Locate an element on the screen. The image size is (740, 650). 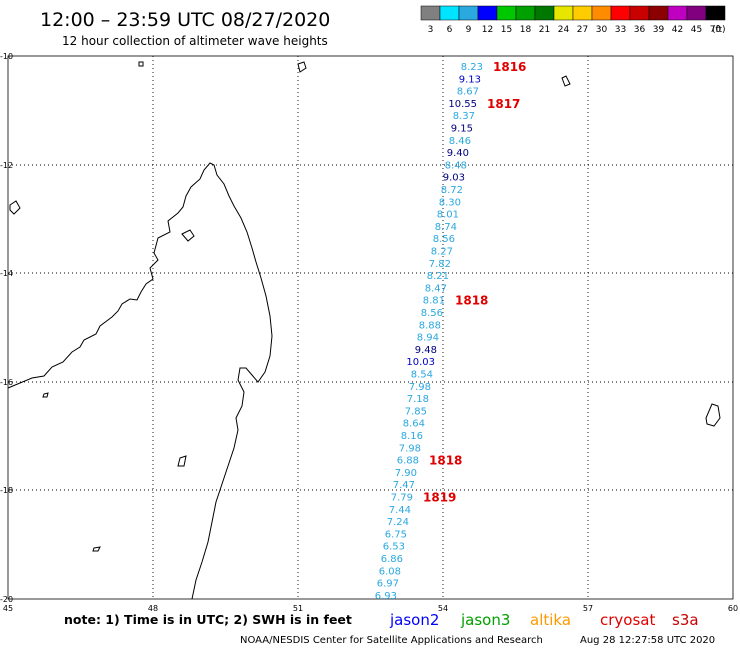
wave-height-reading: 8.27 is located at coordinates (442, 252).